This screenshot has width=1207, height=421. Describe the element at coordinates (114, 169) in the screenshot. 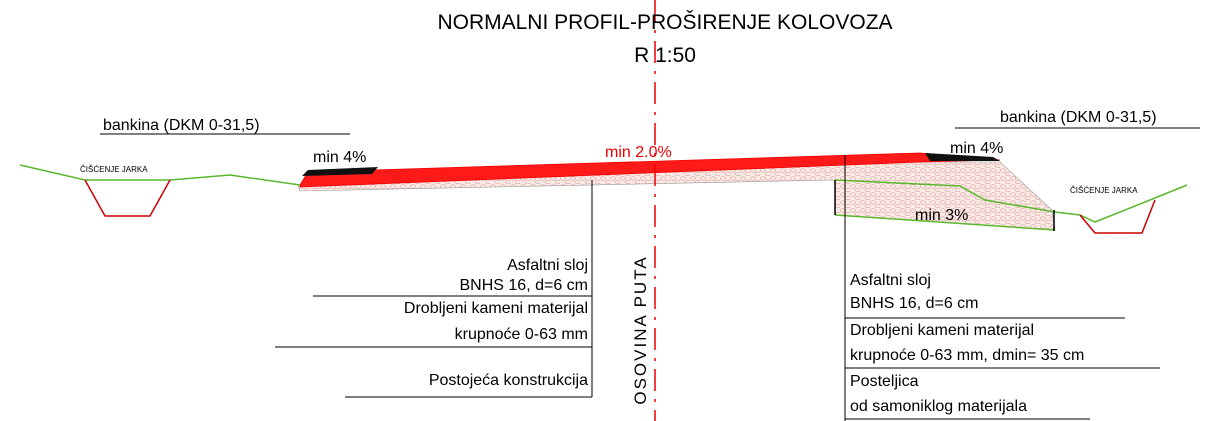

I see `left-ditch-label: ČIŠĆENJE JARKA` at that location.